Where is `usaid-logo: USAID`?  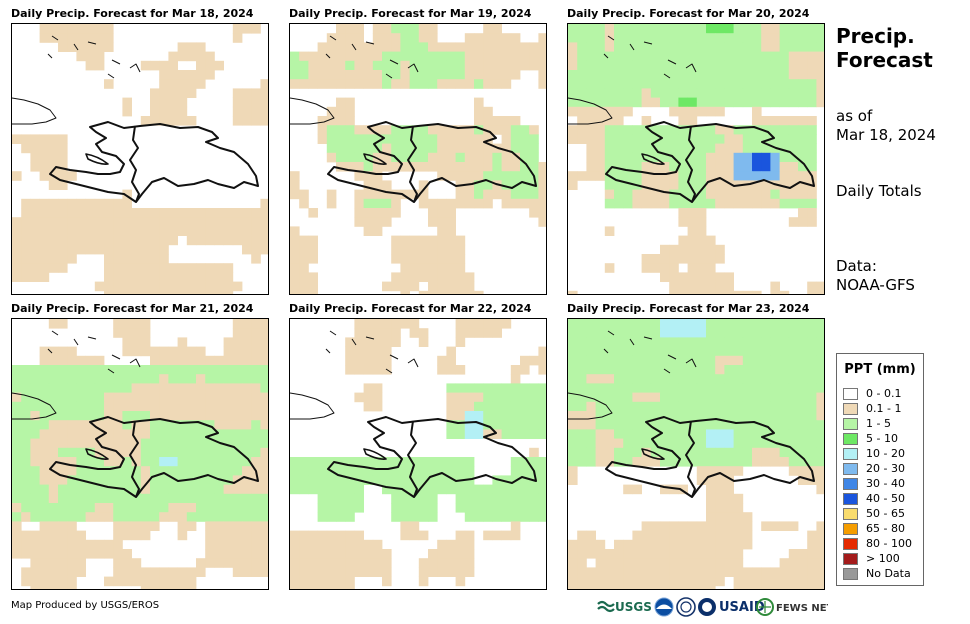 usaid-logo: USAID is located at coordinates (731, 607).